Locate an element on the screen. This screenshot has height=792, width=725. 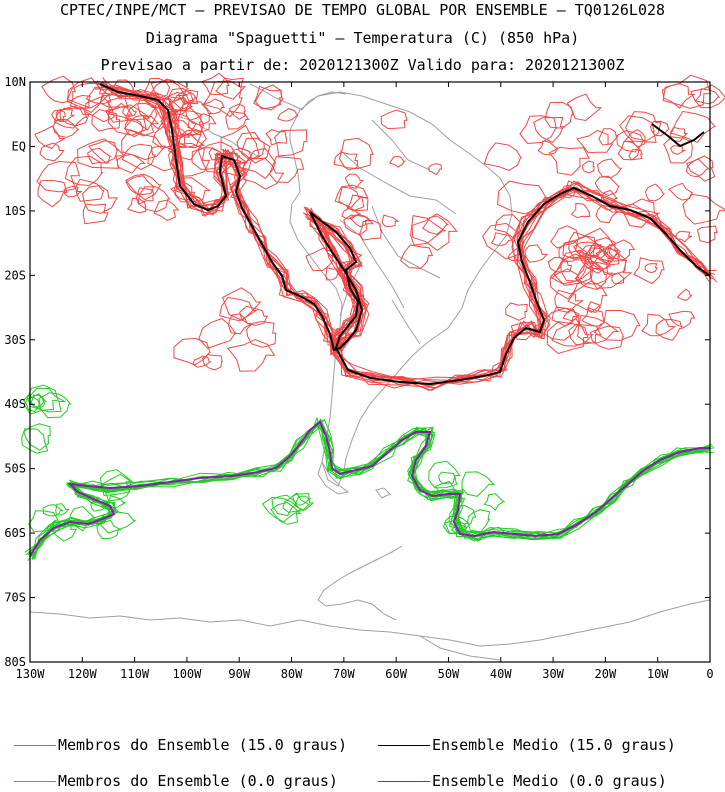
lat-label: 60S is located at coordinates (15, 533).